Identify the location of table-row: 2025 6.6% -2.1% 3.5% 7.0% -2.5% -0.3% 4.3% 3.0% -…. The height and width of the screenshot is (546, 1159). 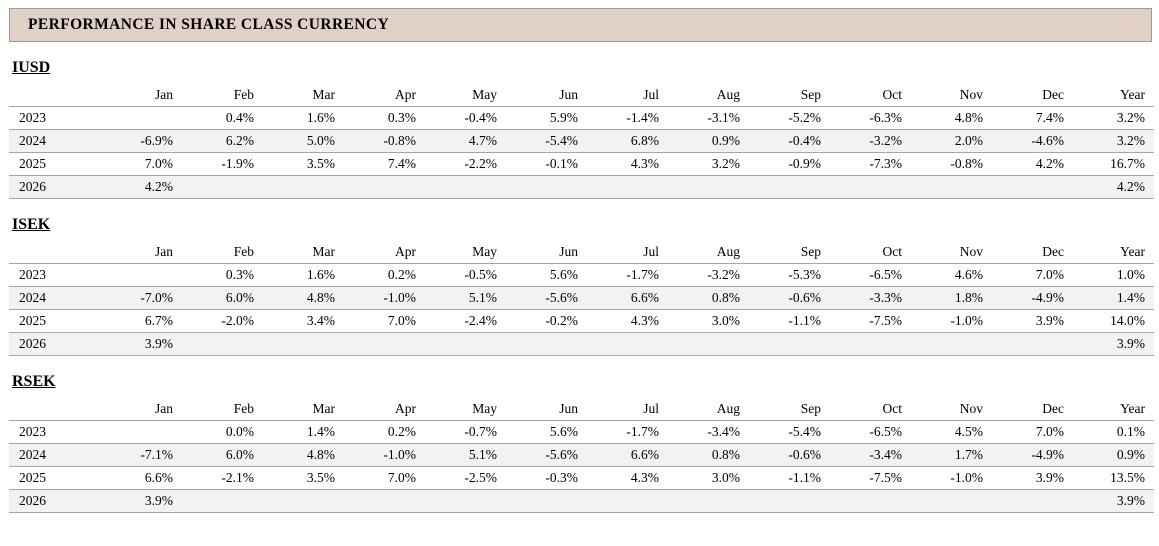
(581, 478).